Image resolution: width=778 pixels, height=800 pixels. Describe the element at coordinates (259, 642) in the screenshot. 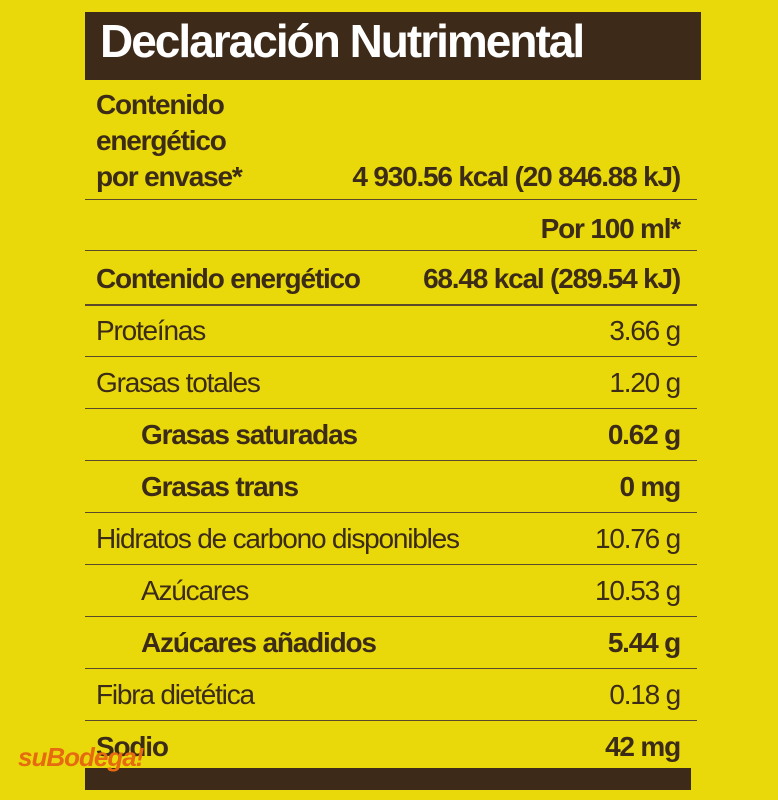

I see `nutrient-label: Azúcares añadidos` at that location.